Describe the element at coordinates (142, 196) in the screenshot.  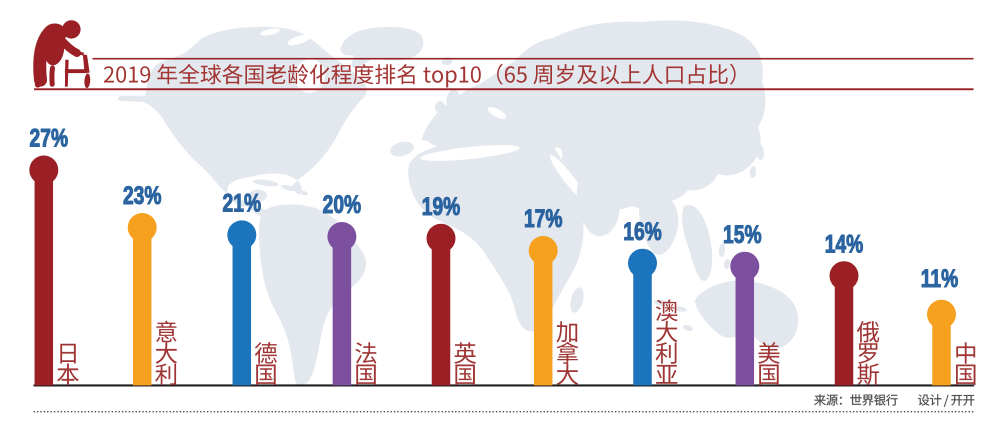
I see `svg-text: 23%` at that location.